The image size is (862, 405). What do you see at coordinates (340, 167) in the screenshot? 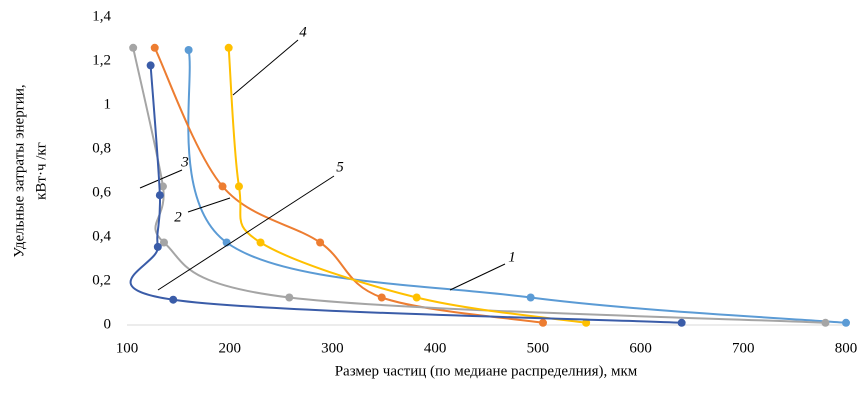
I see `series-label: 5` at bounding box center [340, 167].